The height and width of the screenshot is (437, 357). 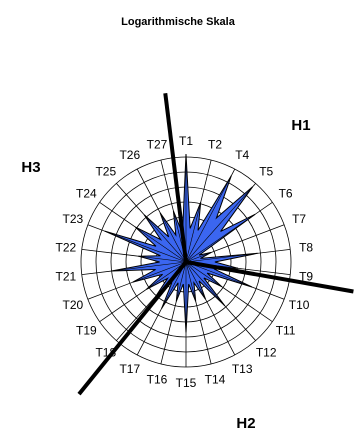 What do you see at coordinates (245, 423) in the screenshot?
I see `sector-label-H2: H2` at bounding box center [245, 423].